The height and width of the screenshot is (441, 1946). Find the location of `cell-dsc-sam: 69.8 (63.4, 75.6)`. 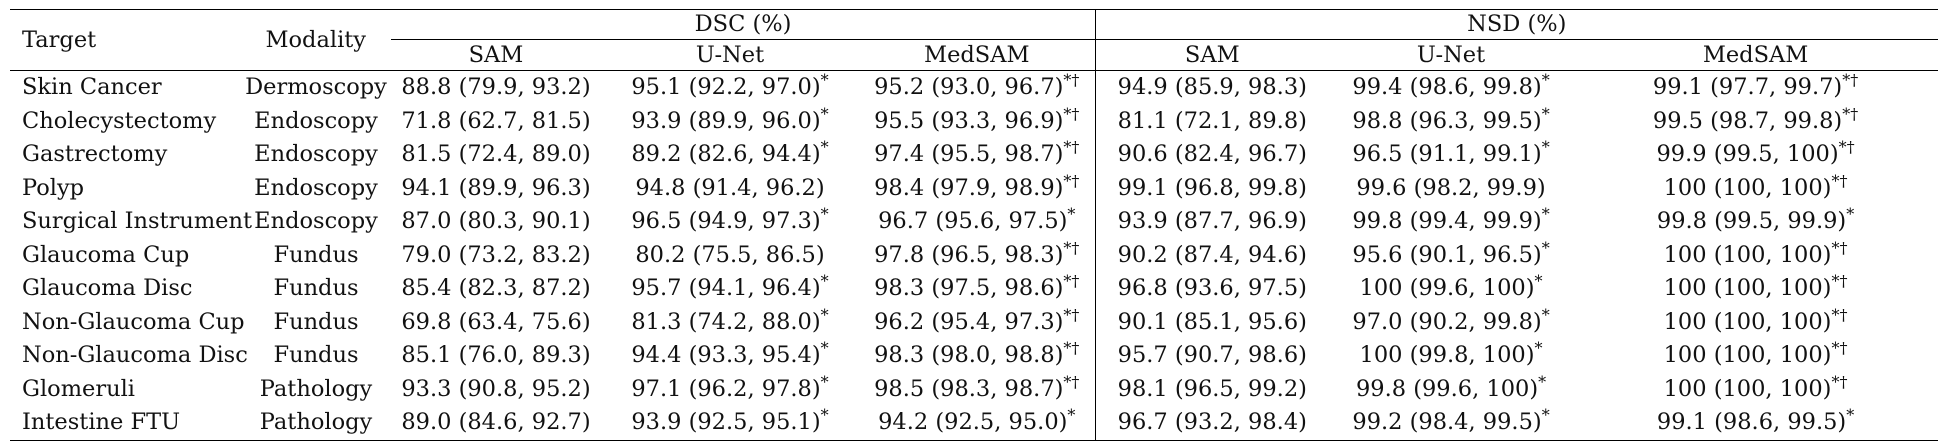

cell-dsc-sam: 69.8 (63.4, 75.6) is located at coordinates (496, 323).